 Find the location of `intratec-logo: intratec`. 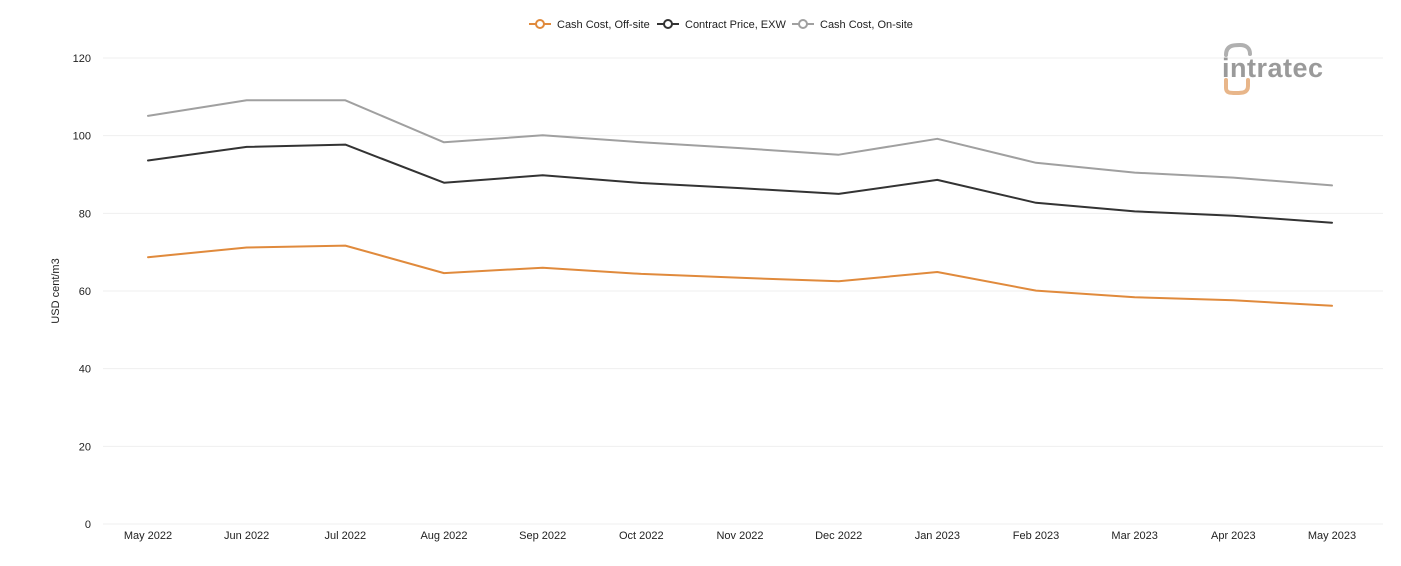

intratec-logo: intratec is located at coordinates (1273, 69).